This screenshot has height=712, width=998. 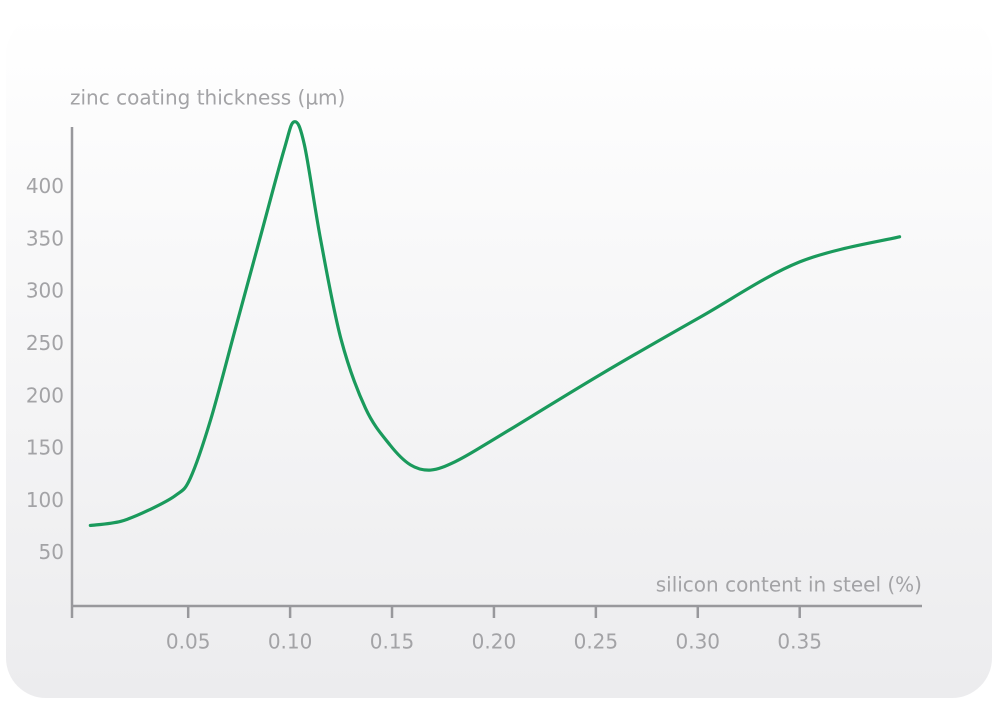 What do you see at coordinates (494, 642) in the screenshot?
I see `x-tick-label: 0.20` at bounding box center [494, 642].